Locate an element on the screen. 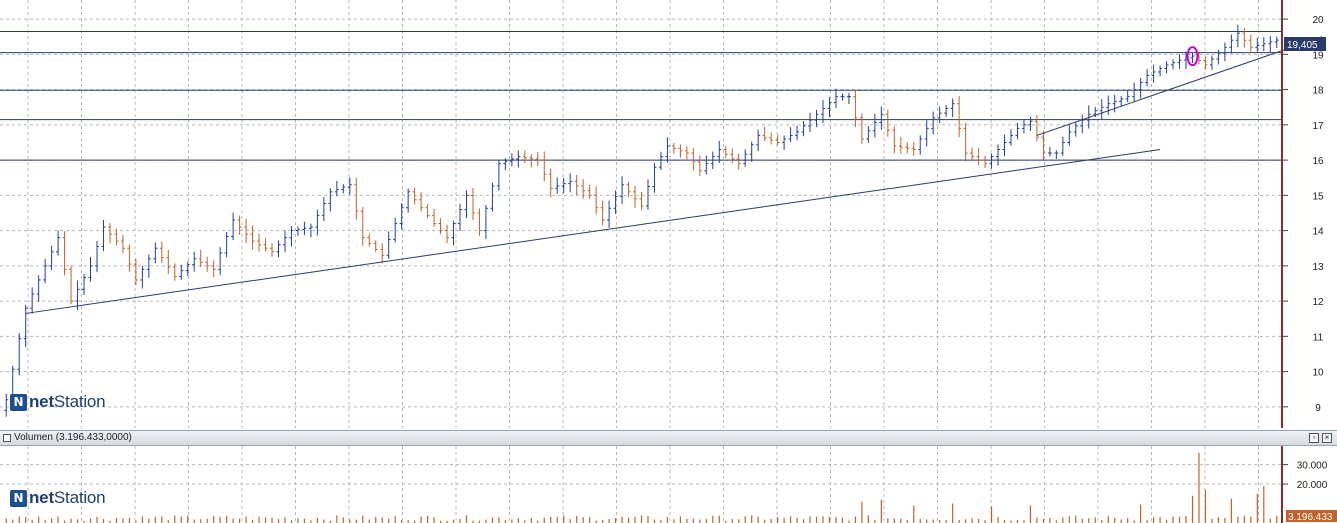  highlight-circle is located at coordinates (1192, 56).